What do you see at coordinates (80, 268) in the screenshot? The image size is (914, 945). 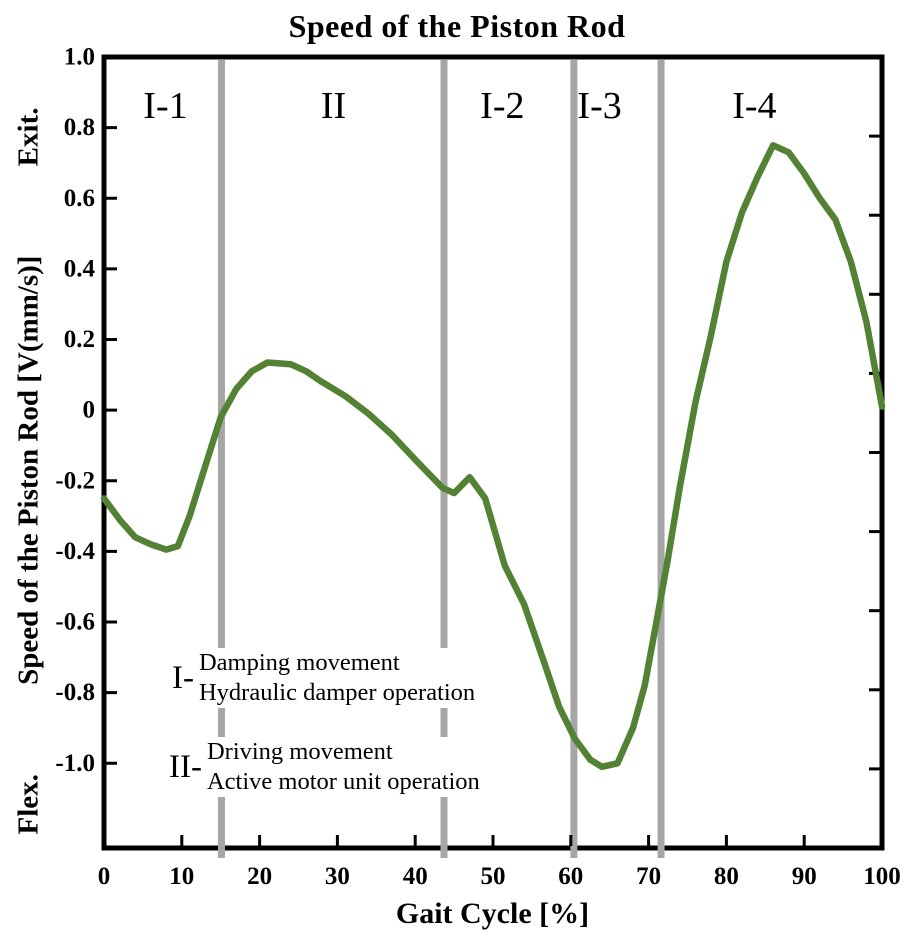 I see `y-tick-label: 0.4` at bounding box center [80, 268].